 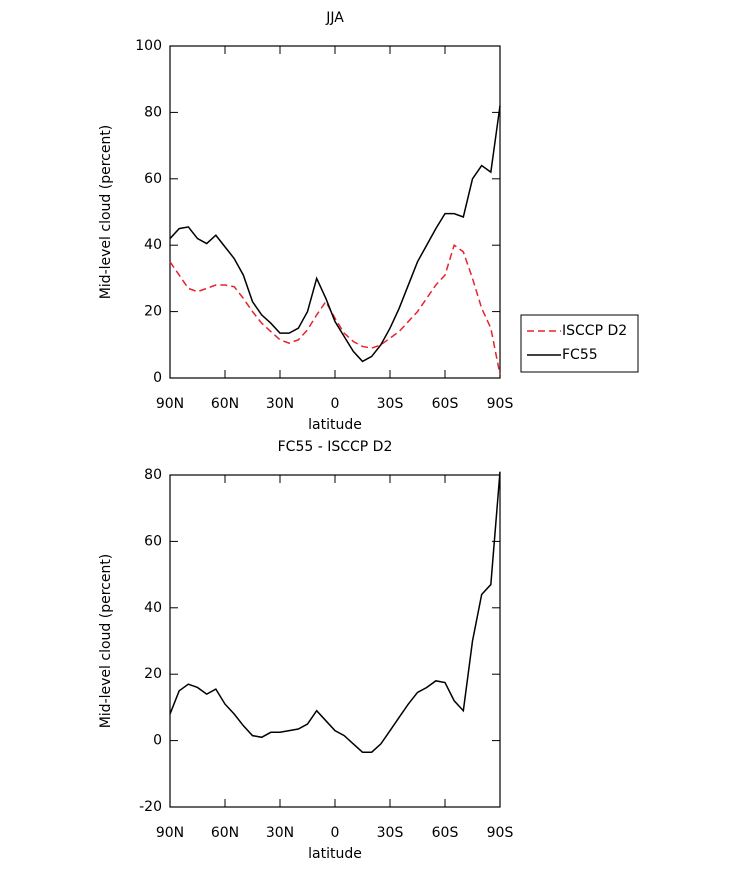 What do you see at coordinates (594, 331) in the screenshot?
I see `legend-label: ISCCP D2` at bounding box center [594, 331].